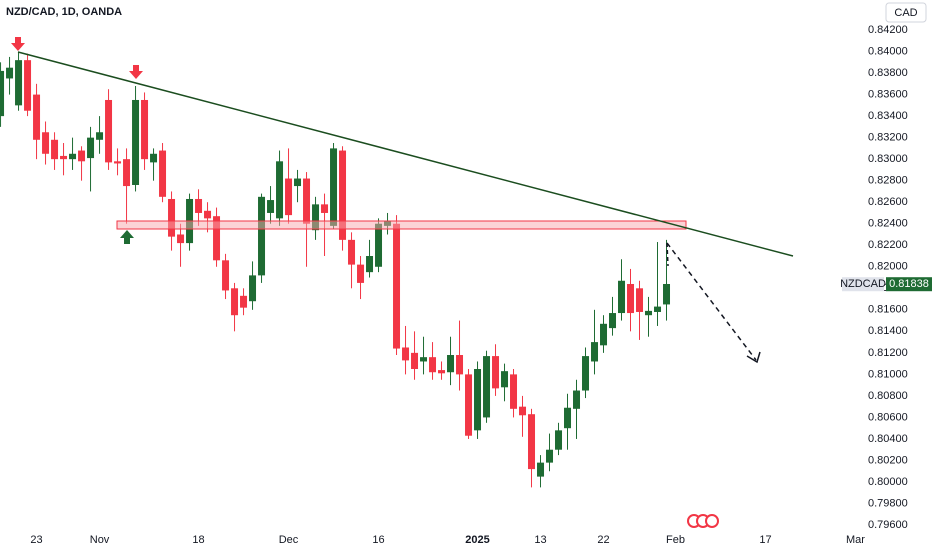 This screenshot has height=550, width=932. Describe the element at coordinates (888, 417) in the screenshot. I see `y-tick-label: 0.80600` at that location.